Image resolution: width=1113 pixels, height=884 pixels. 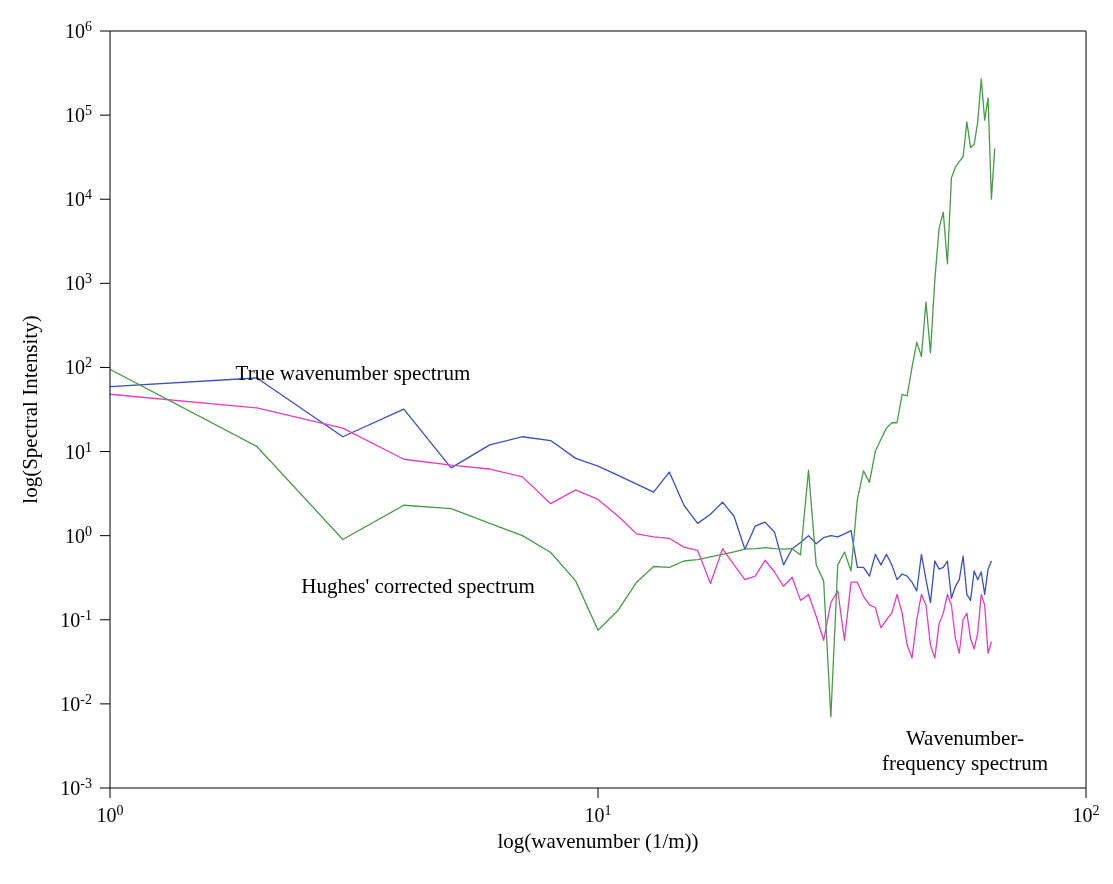 What do you see at coordinates (78, 114) in the screenshot?
I see `y-tick-label: 10$^{5}$` at bounding box center [78, 114].